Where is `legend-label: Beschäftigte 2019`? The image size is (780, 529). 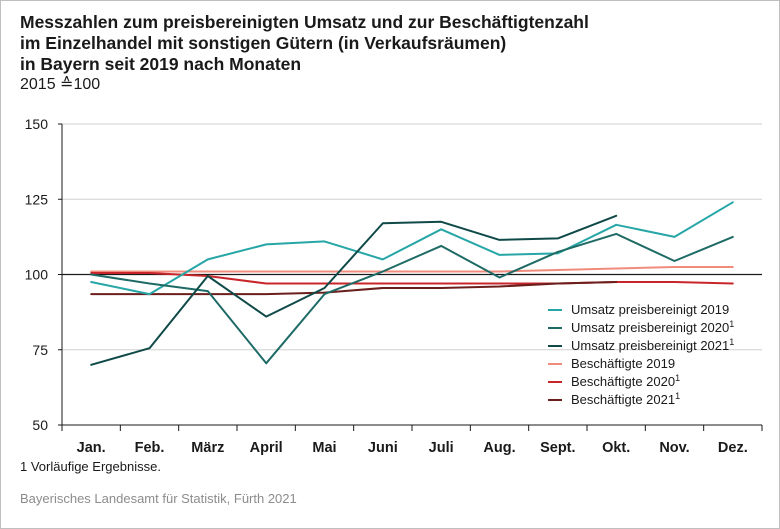
legend-label: Beschäftigte 2019 is located at coordinates (623, 363).